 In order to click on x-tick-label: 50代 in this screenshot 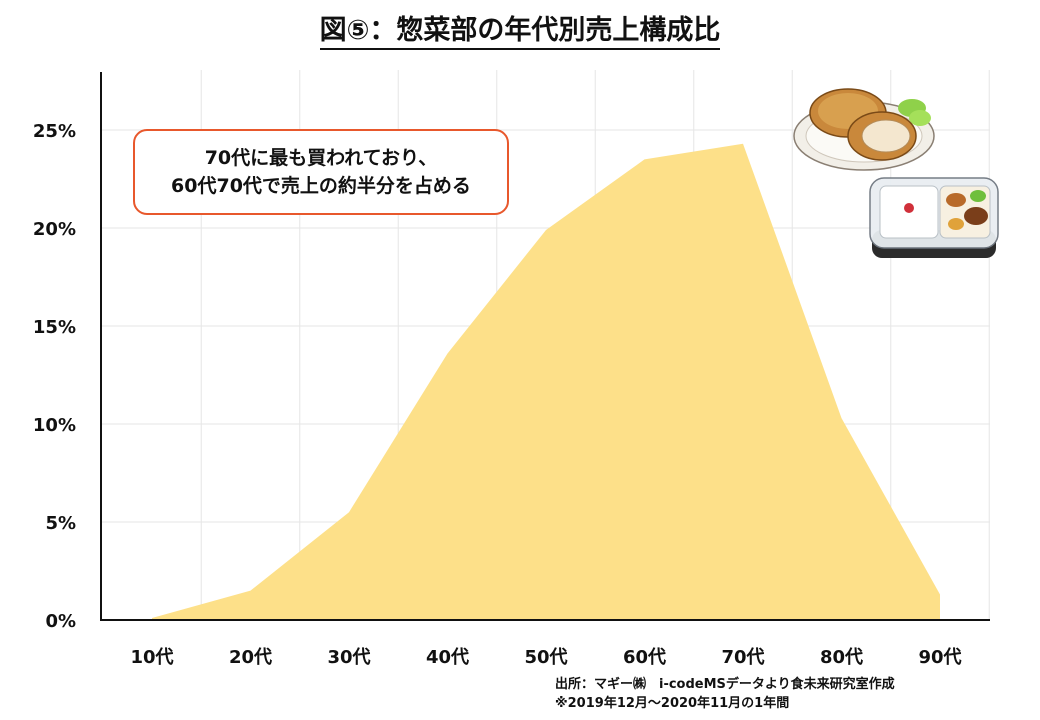, I will do `click(545, 657)`.